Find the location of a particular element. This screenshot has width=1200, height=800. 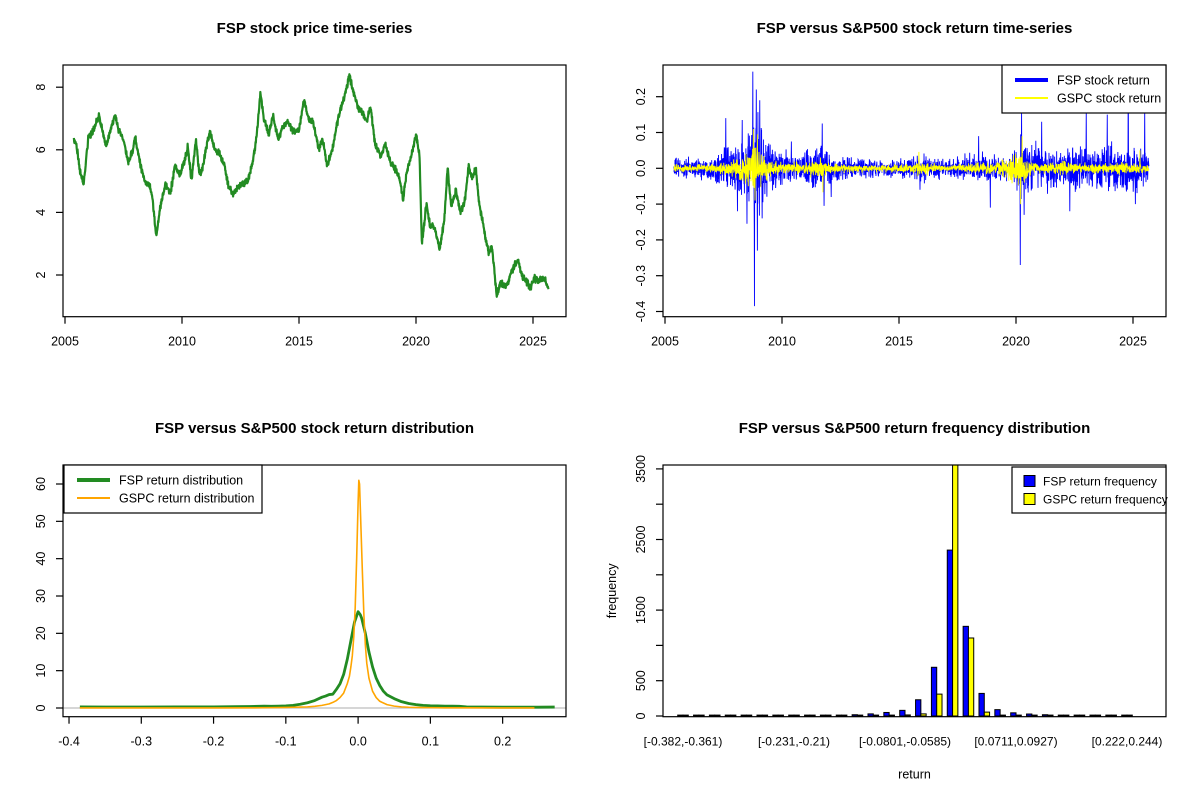

x-axis-tick-label: -0.2 is located at coordinates (214, 742).